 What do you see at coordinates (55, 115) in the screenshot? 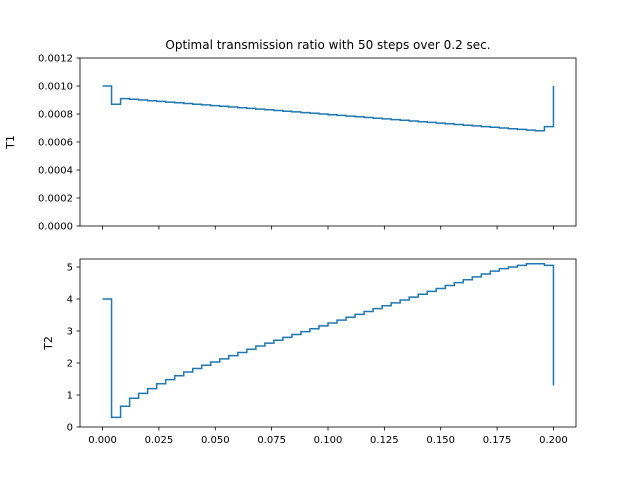
I see `y-tick-label: 0.0008` at bounding box center [55, 115].